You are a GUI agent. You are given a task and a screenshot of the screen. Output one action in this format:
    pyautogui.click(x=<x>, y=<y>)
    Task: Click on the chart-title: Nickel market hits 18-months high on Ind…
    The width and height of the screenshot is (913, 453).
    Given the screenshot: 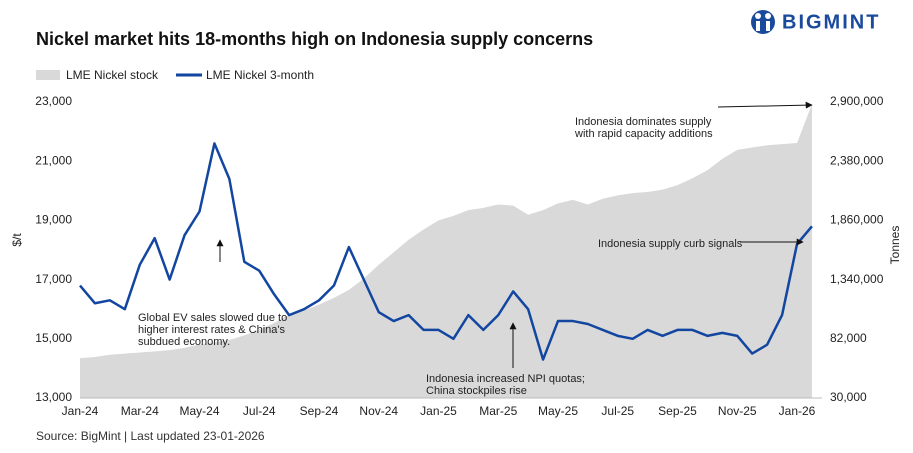 What is the action you would take?
    pyautogui.click(x=314, y=39)
    